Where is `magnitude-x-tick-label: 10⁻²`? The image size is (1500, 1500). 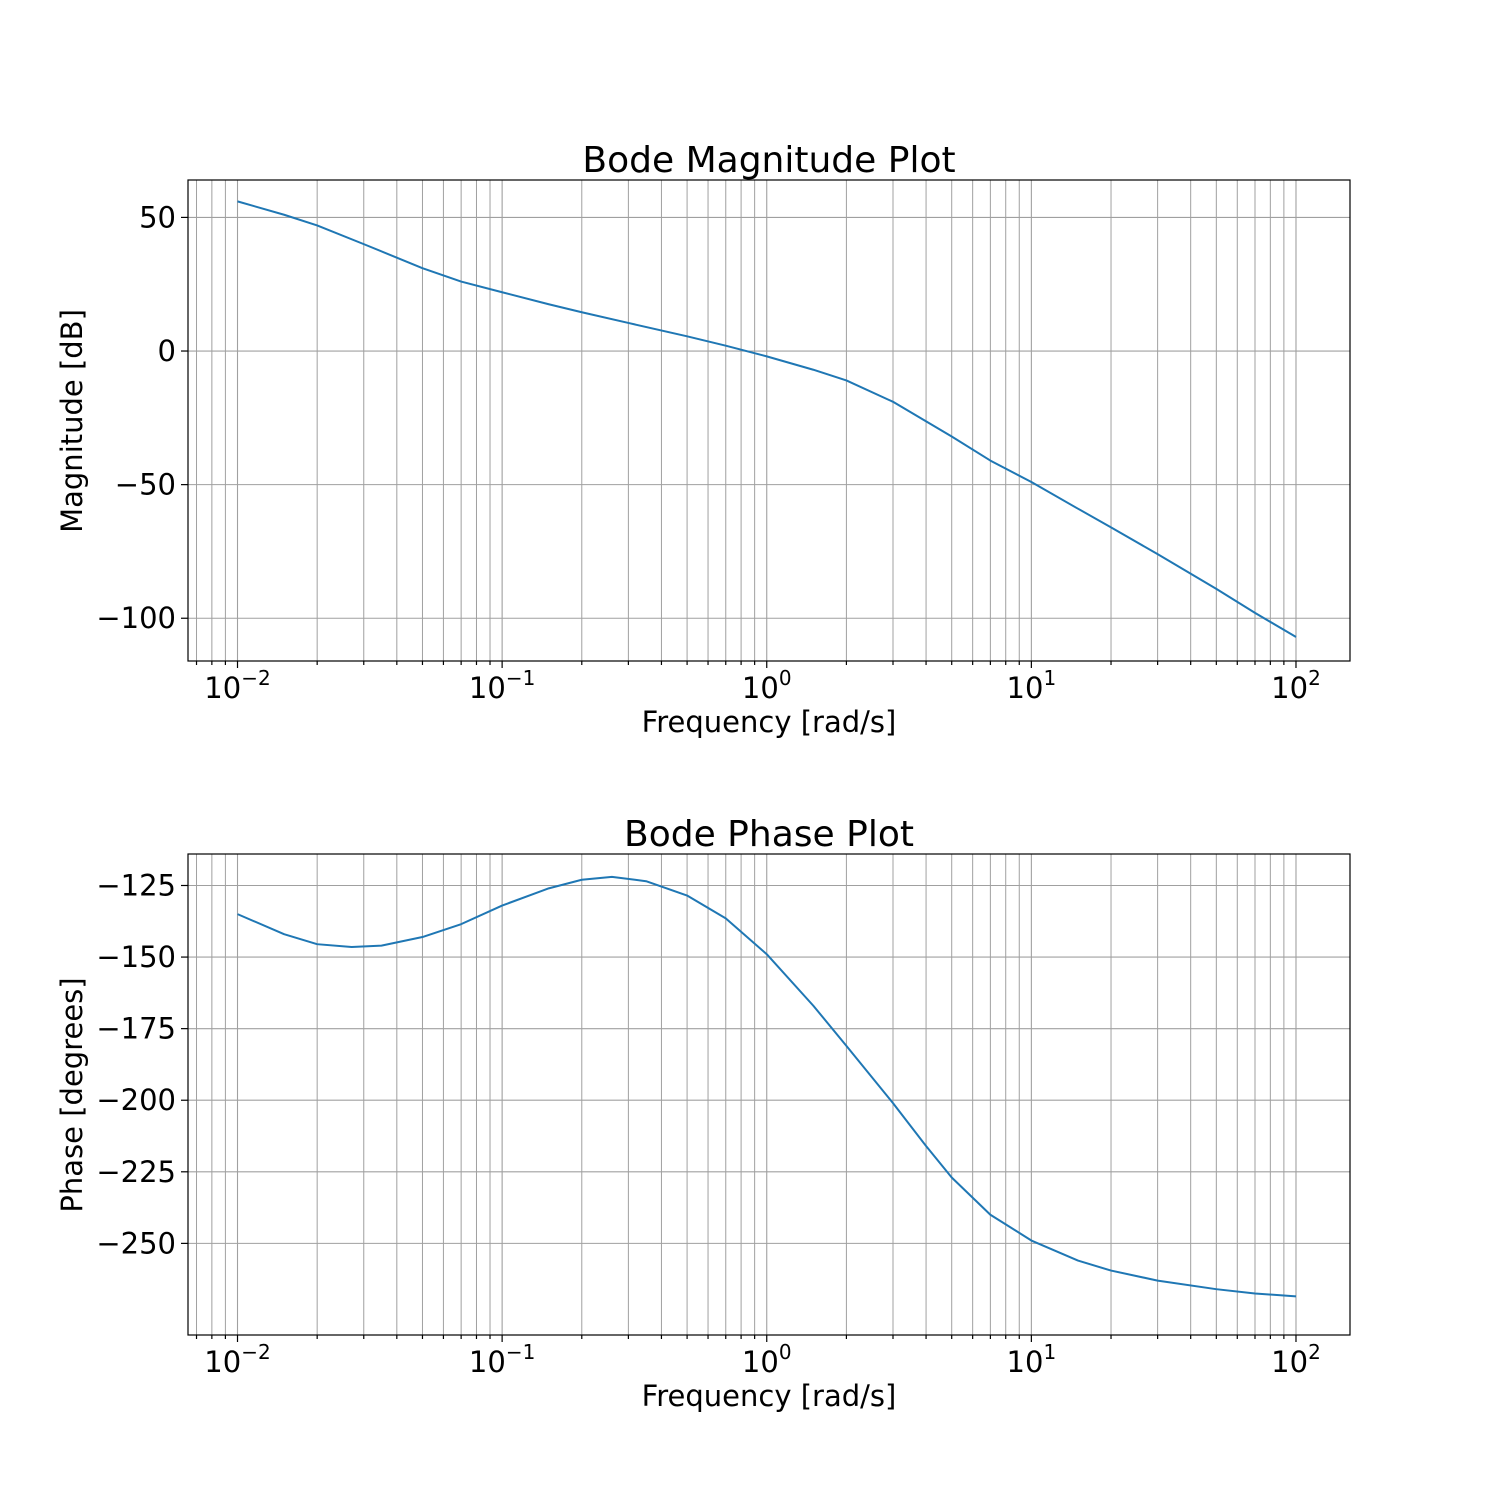 magnitude-x-tick-label: 10⁻² is located at coordinates (237, 685).